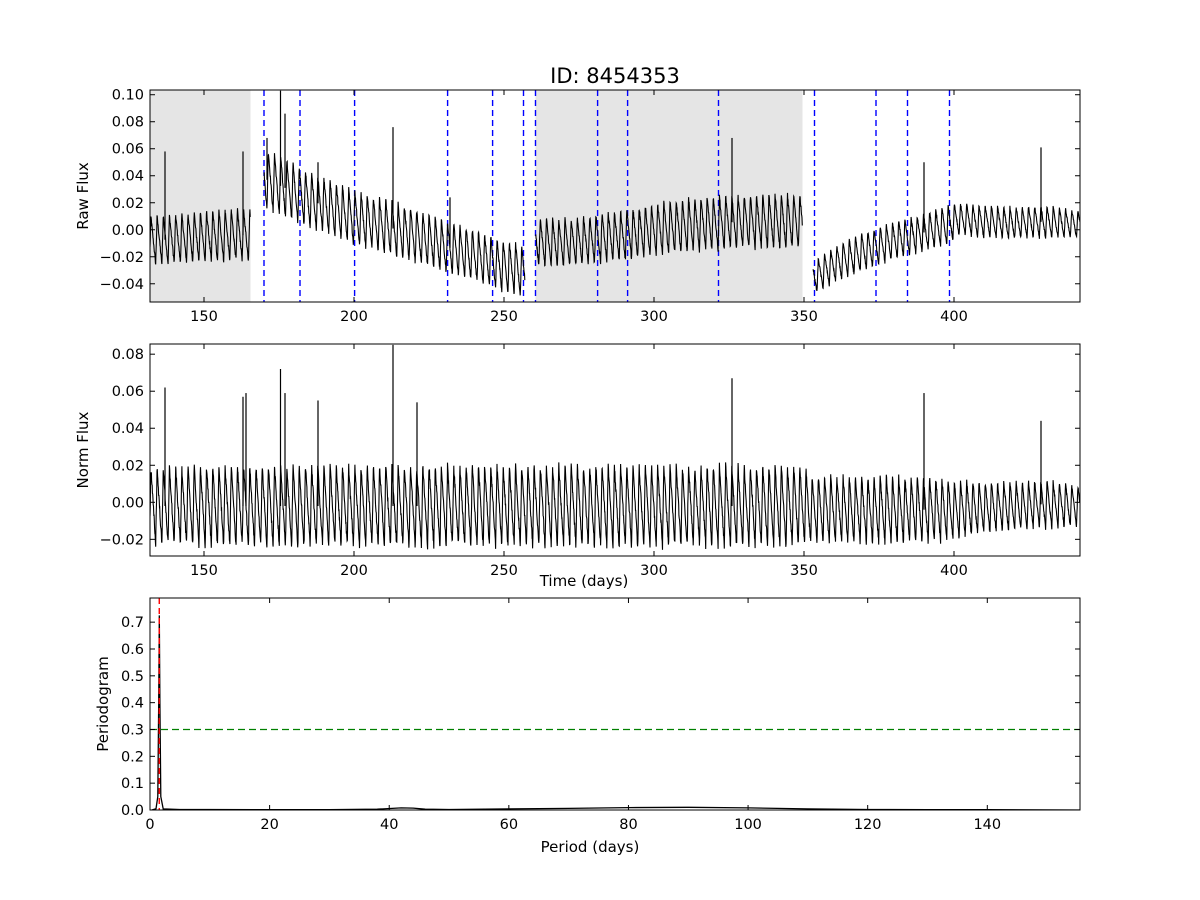 The image size is (1200, 900). Describe the element at coordinates (628, 825) in the screenshot. I see `periodogram-xtick-label-4: 80` at that location.